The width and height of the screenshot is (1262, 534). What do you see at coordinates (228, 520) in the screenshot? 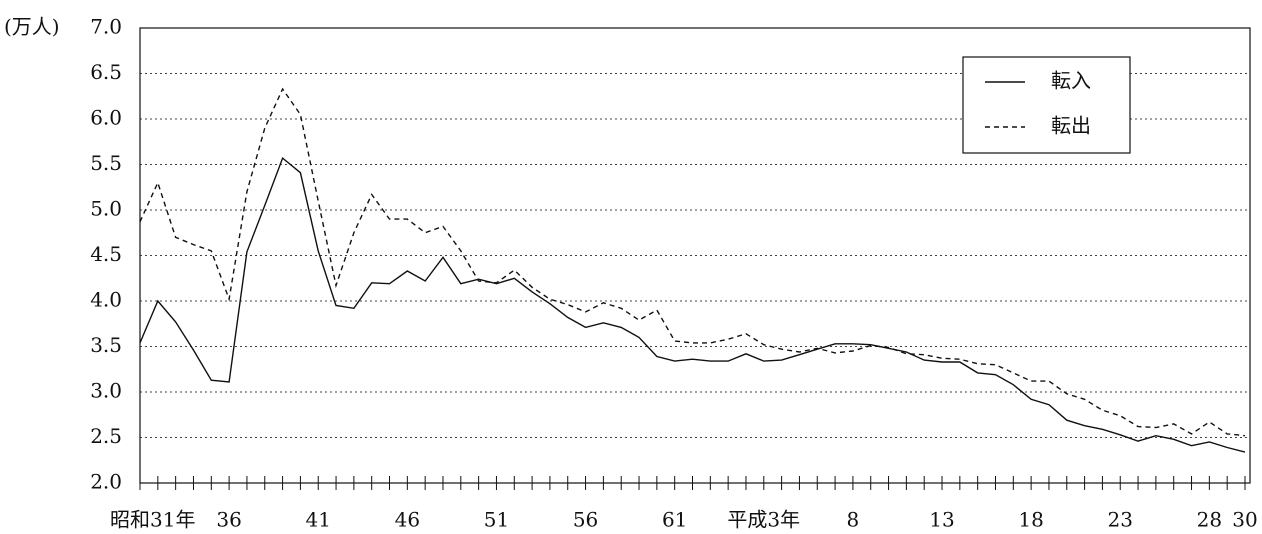
I see `x-tick-label: 36` at bounding box center [228, 520].